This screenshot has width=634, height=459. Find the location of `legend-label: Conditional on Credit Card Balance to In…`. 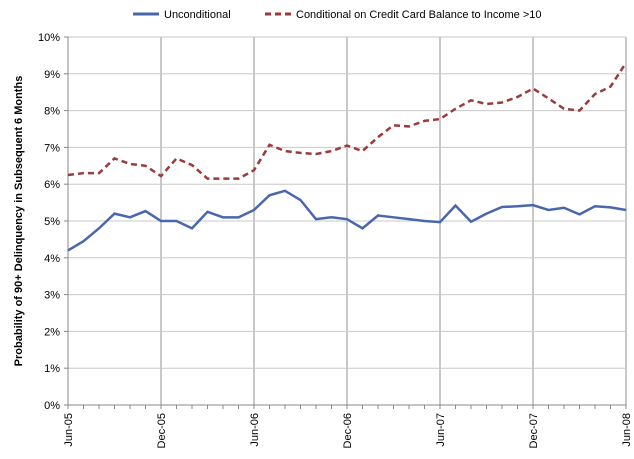

legend-label: Conditional on Credit Card Balance to In… is located at coordinates (419, 15).